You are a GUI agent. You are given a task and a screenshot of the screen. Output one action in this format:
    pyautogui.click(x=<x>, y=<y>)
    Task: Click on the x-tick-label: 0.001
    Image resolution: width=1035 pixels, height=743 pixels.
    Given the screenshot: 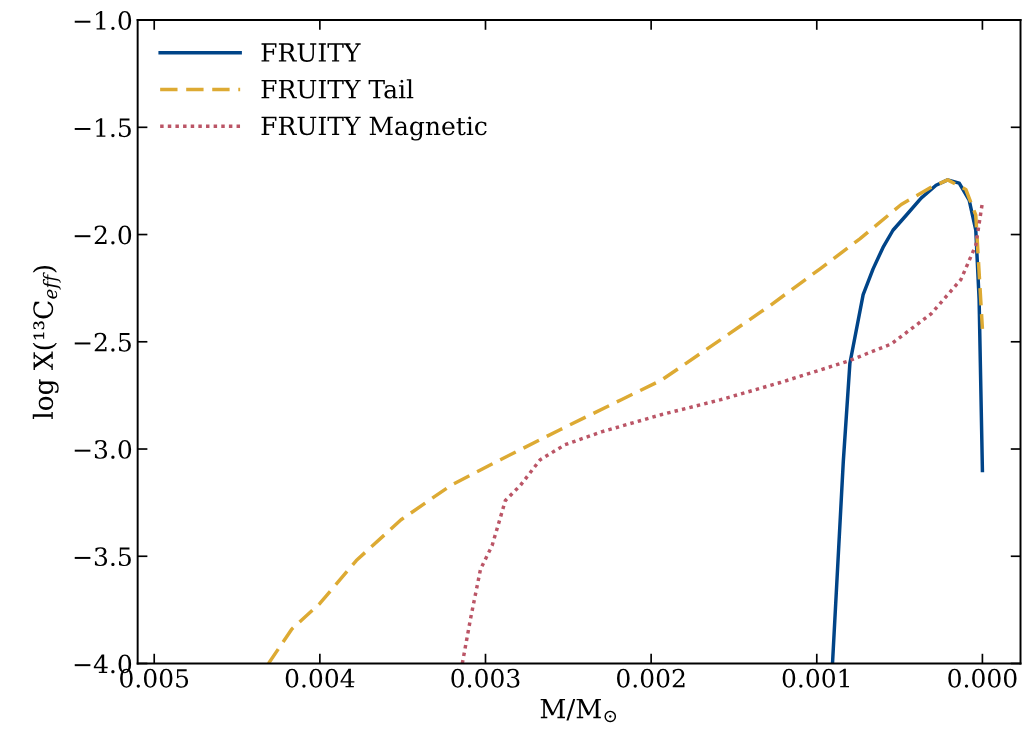 What is the action you would take?
    pyautogui.click(x=816, y=678)
    